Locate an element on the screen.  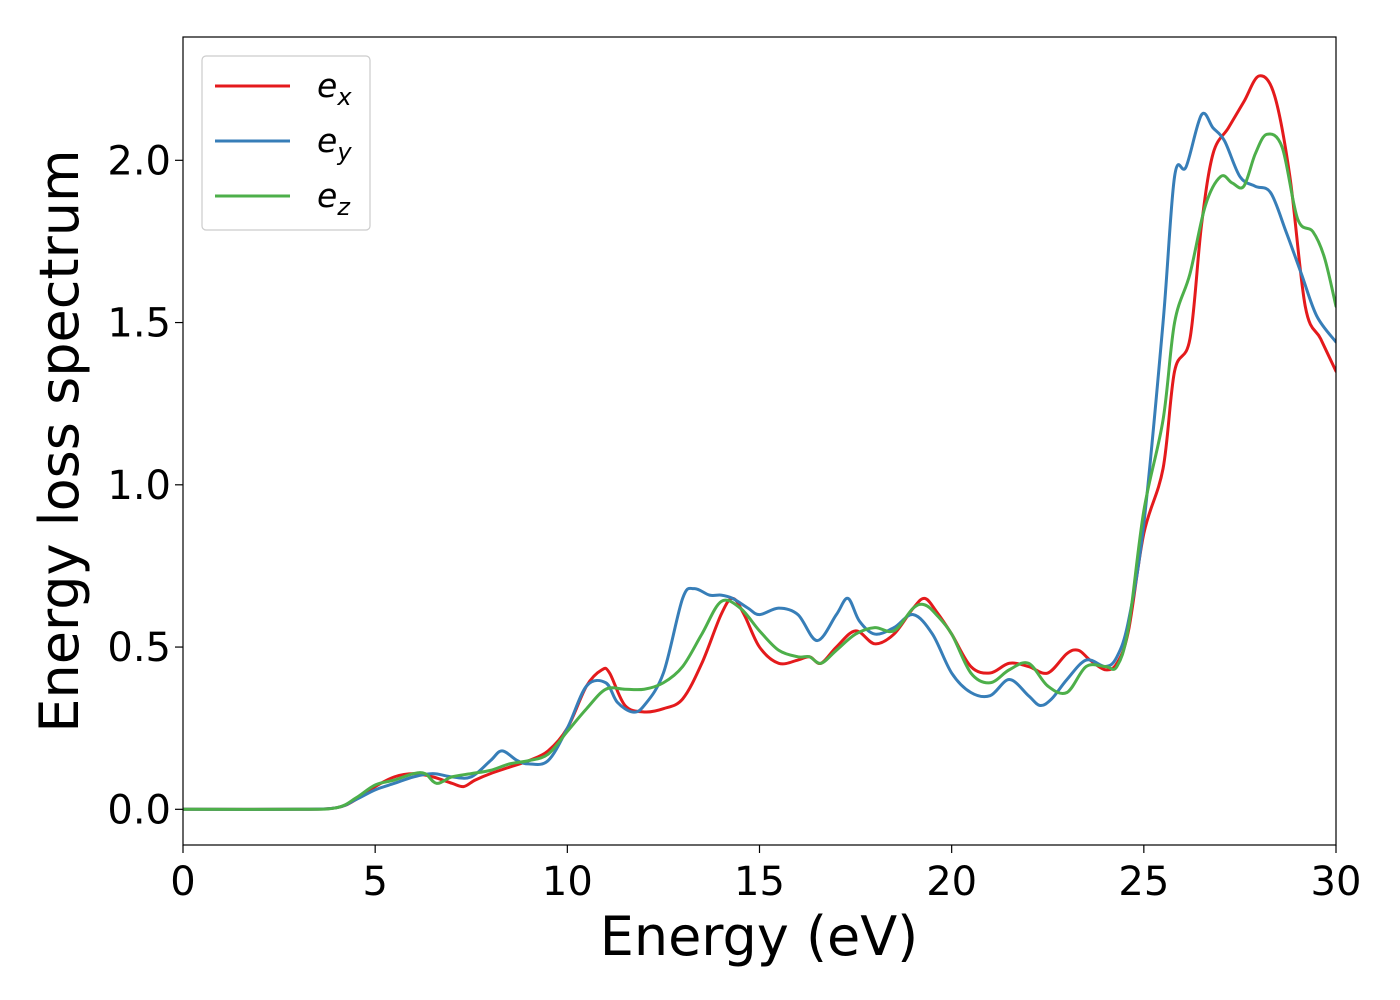
y-tick-label: 1.0 is located at coordinates (139, 486).